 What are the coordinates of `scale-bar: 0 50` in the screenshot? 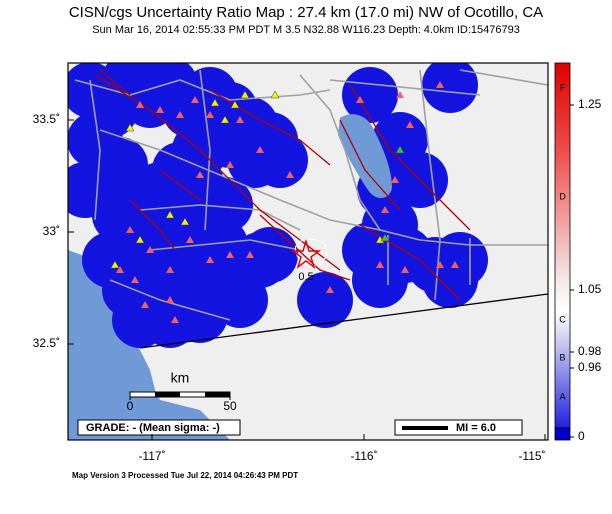 It's located at (182, 402).